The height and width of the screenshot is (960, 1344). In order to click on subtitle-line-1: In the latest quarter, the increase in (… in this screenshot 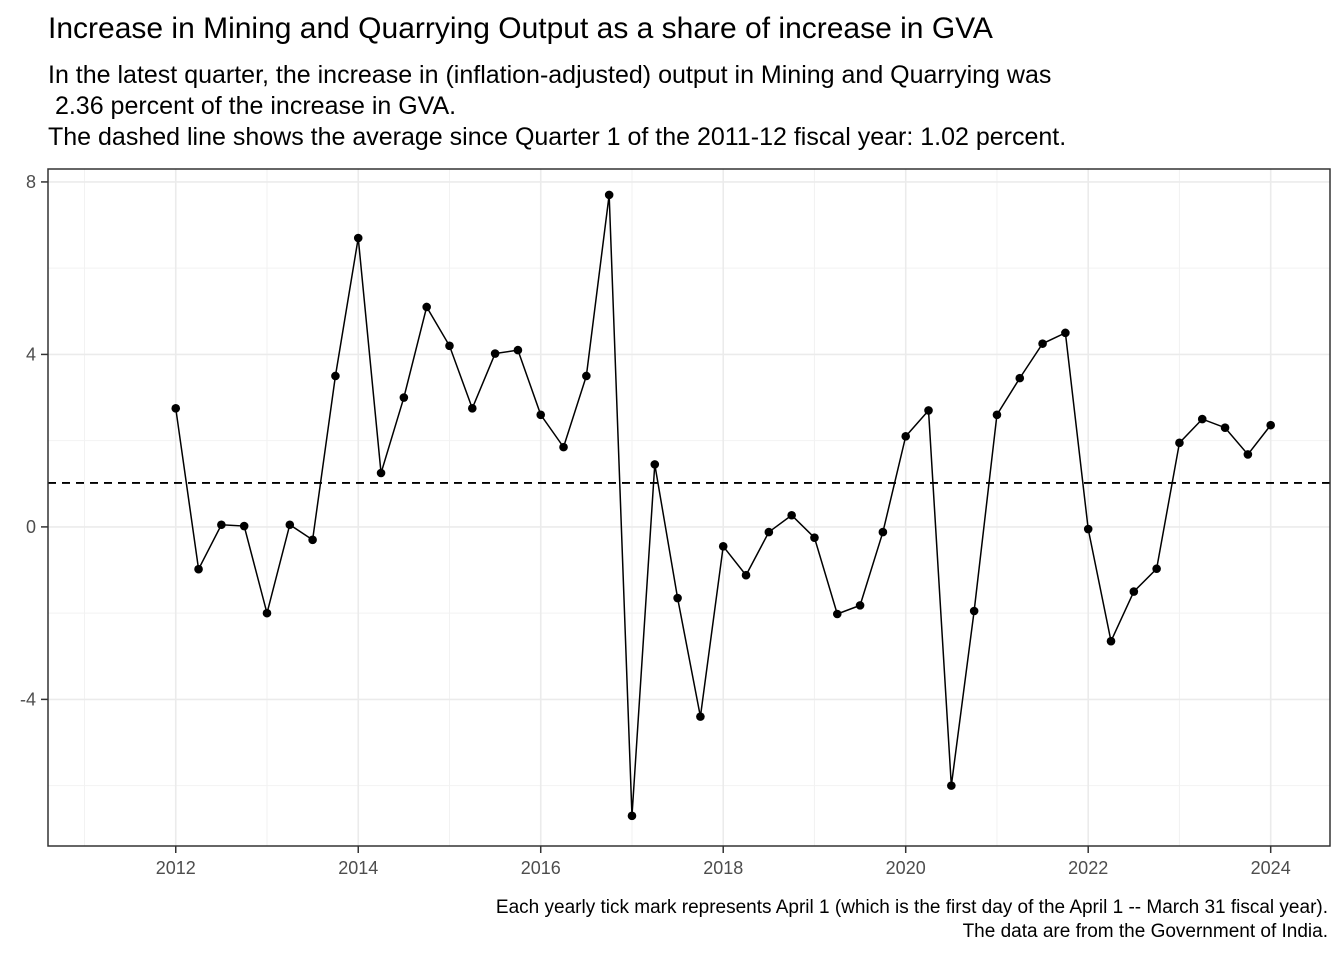, I will do `click(550, 75)`.